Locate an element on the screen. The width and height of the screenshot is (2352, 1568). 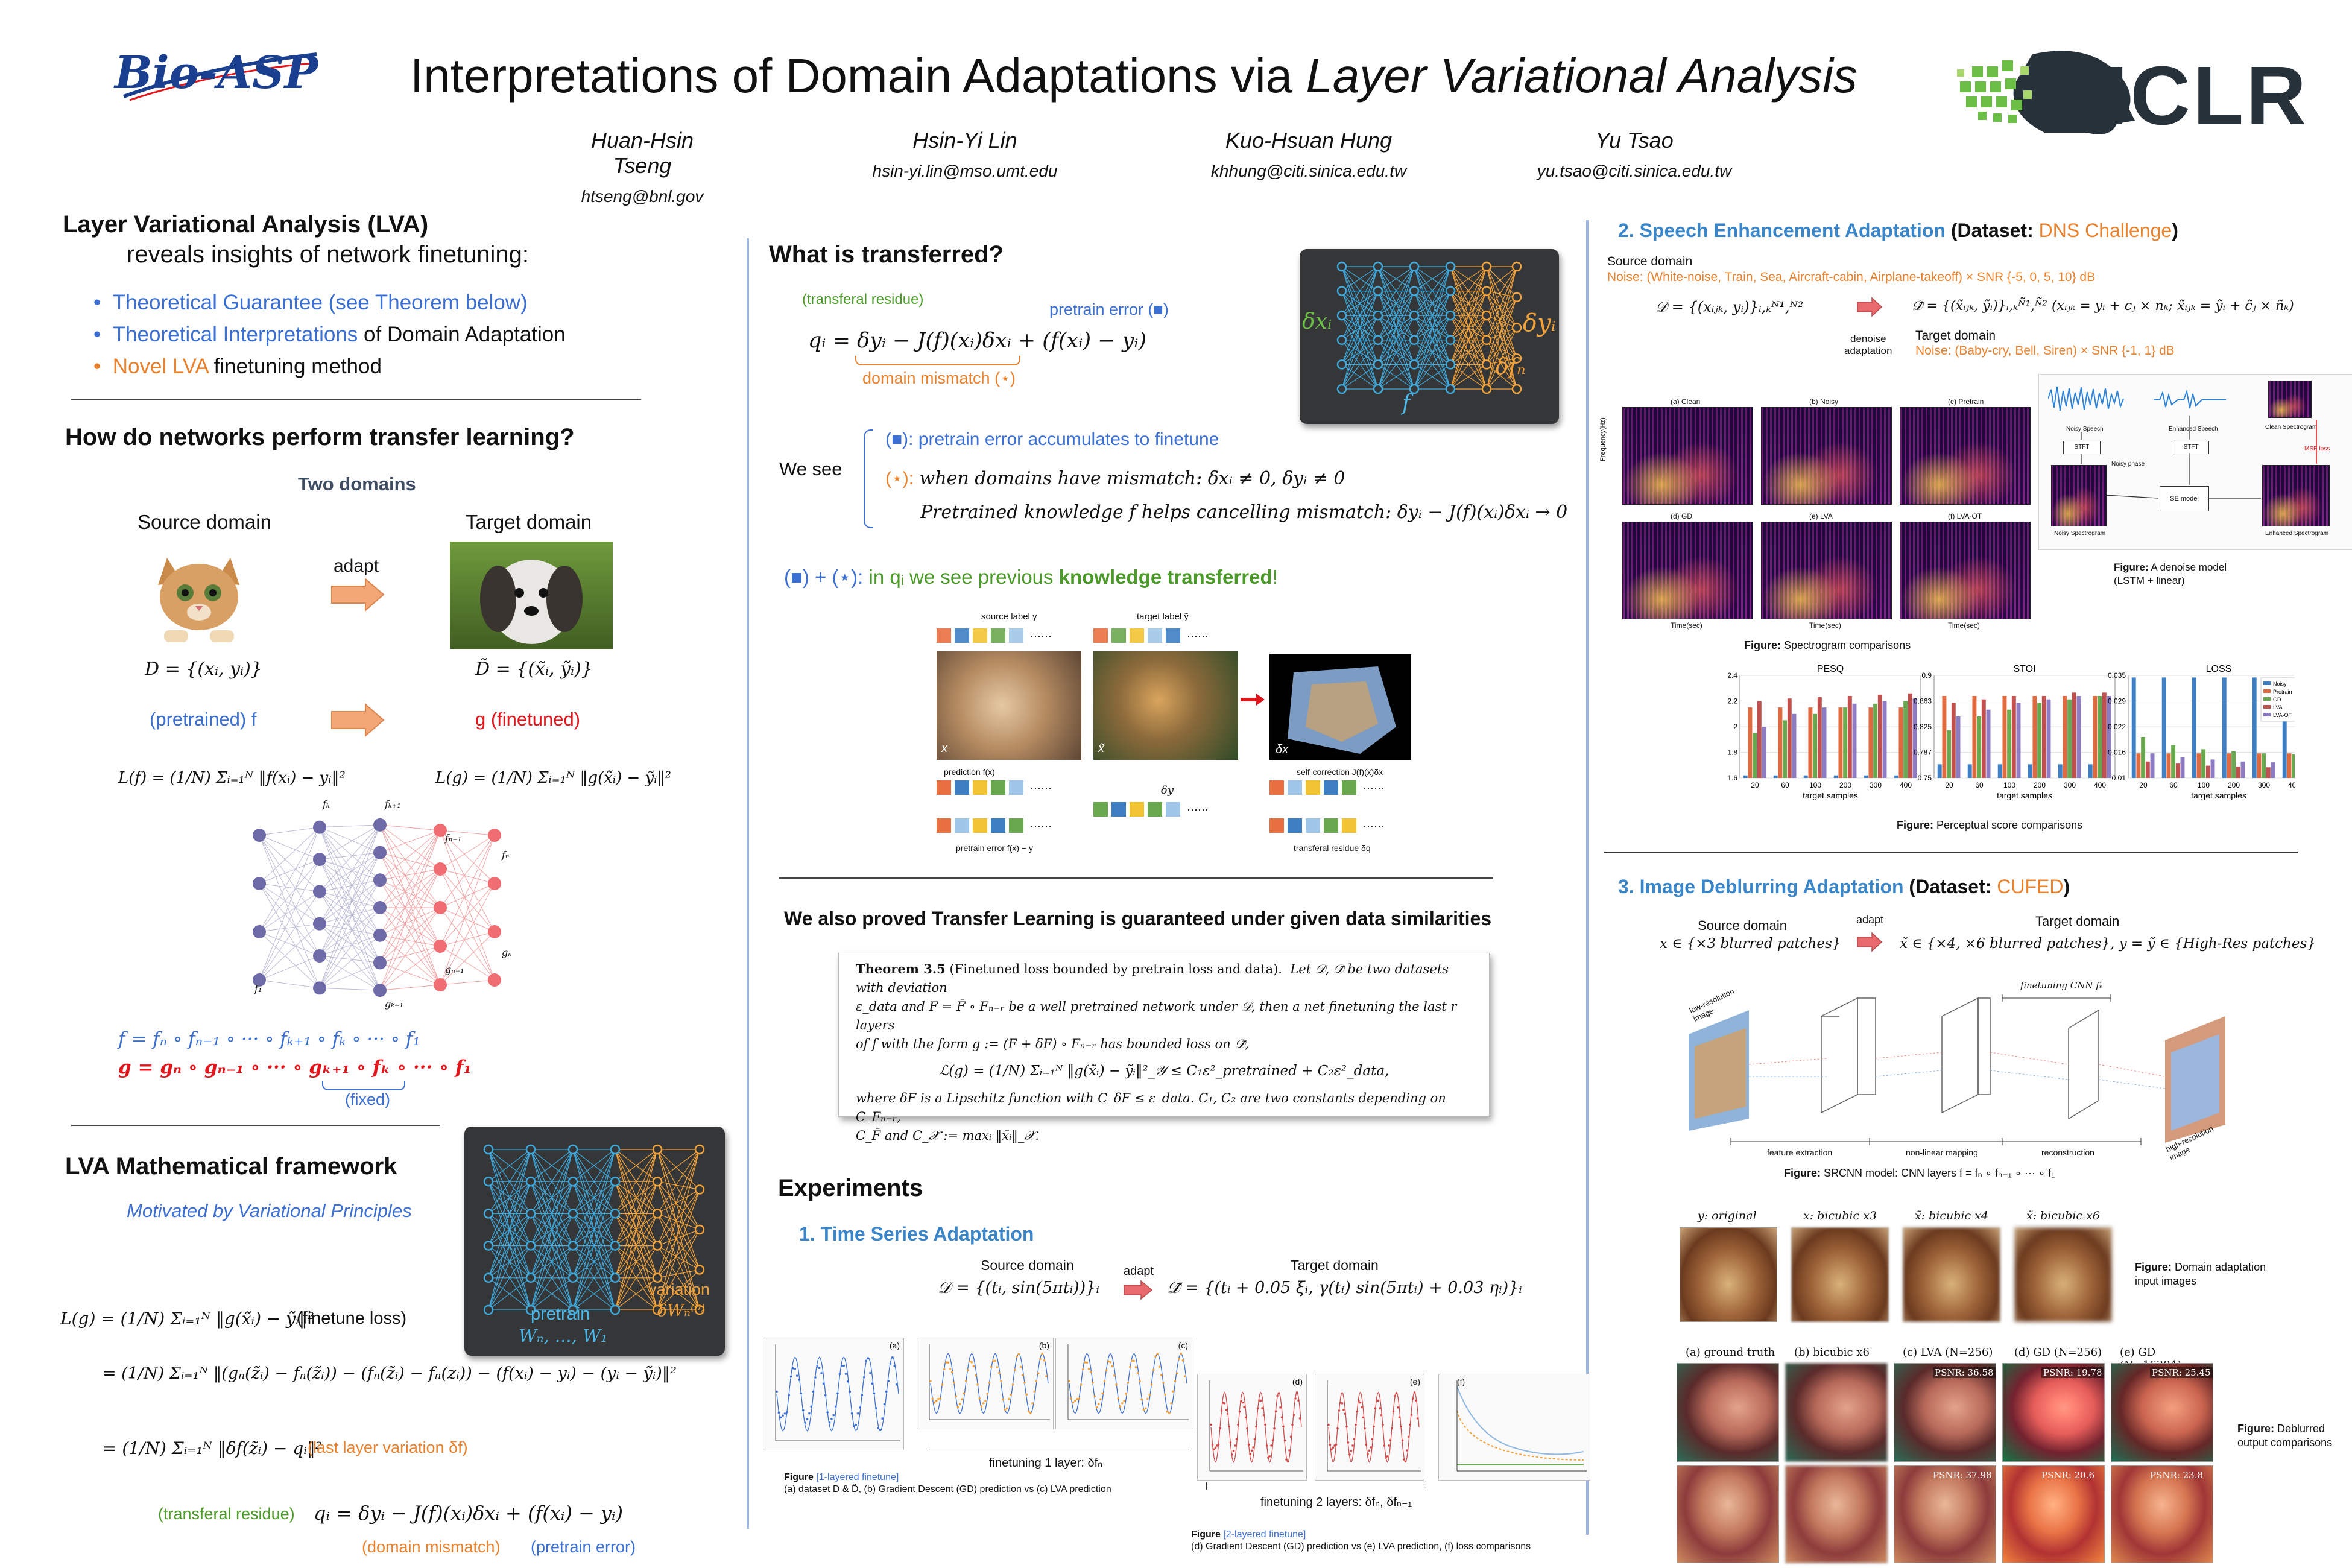
y-tick-label: 2.2 is located at coordinates (1732, 701).